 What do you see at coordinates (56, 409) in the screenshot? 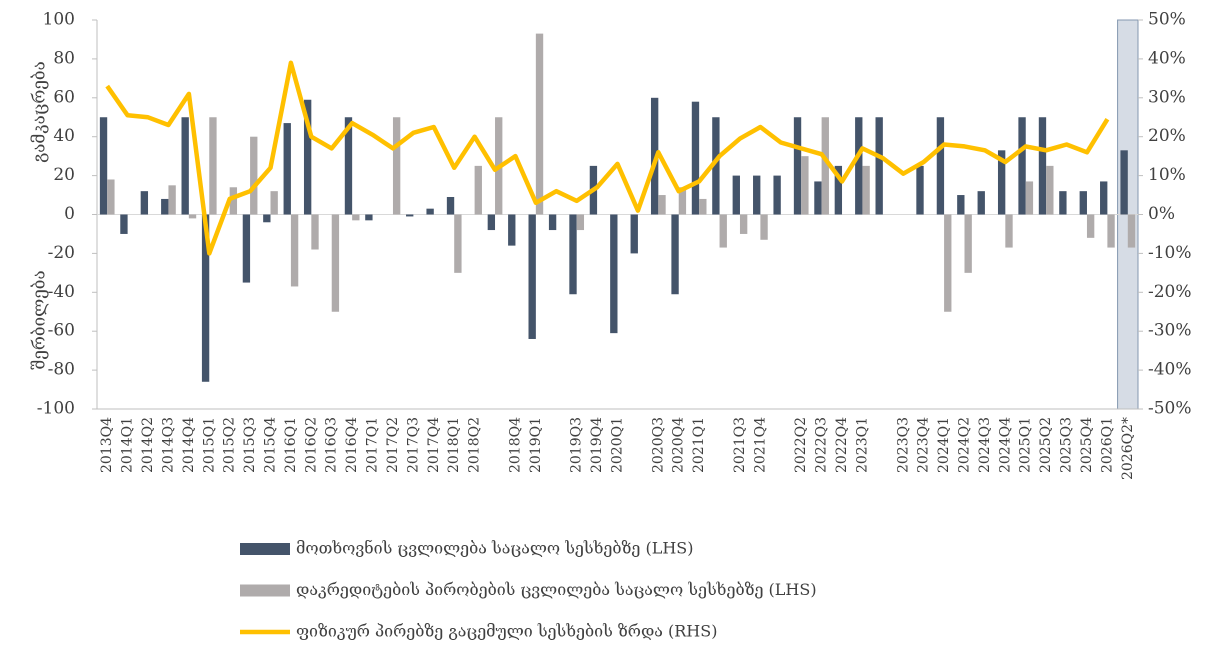
I see `y-tick-label: -100` at bounding box center [56, 409].